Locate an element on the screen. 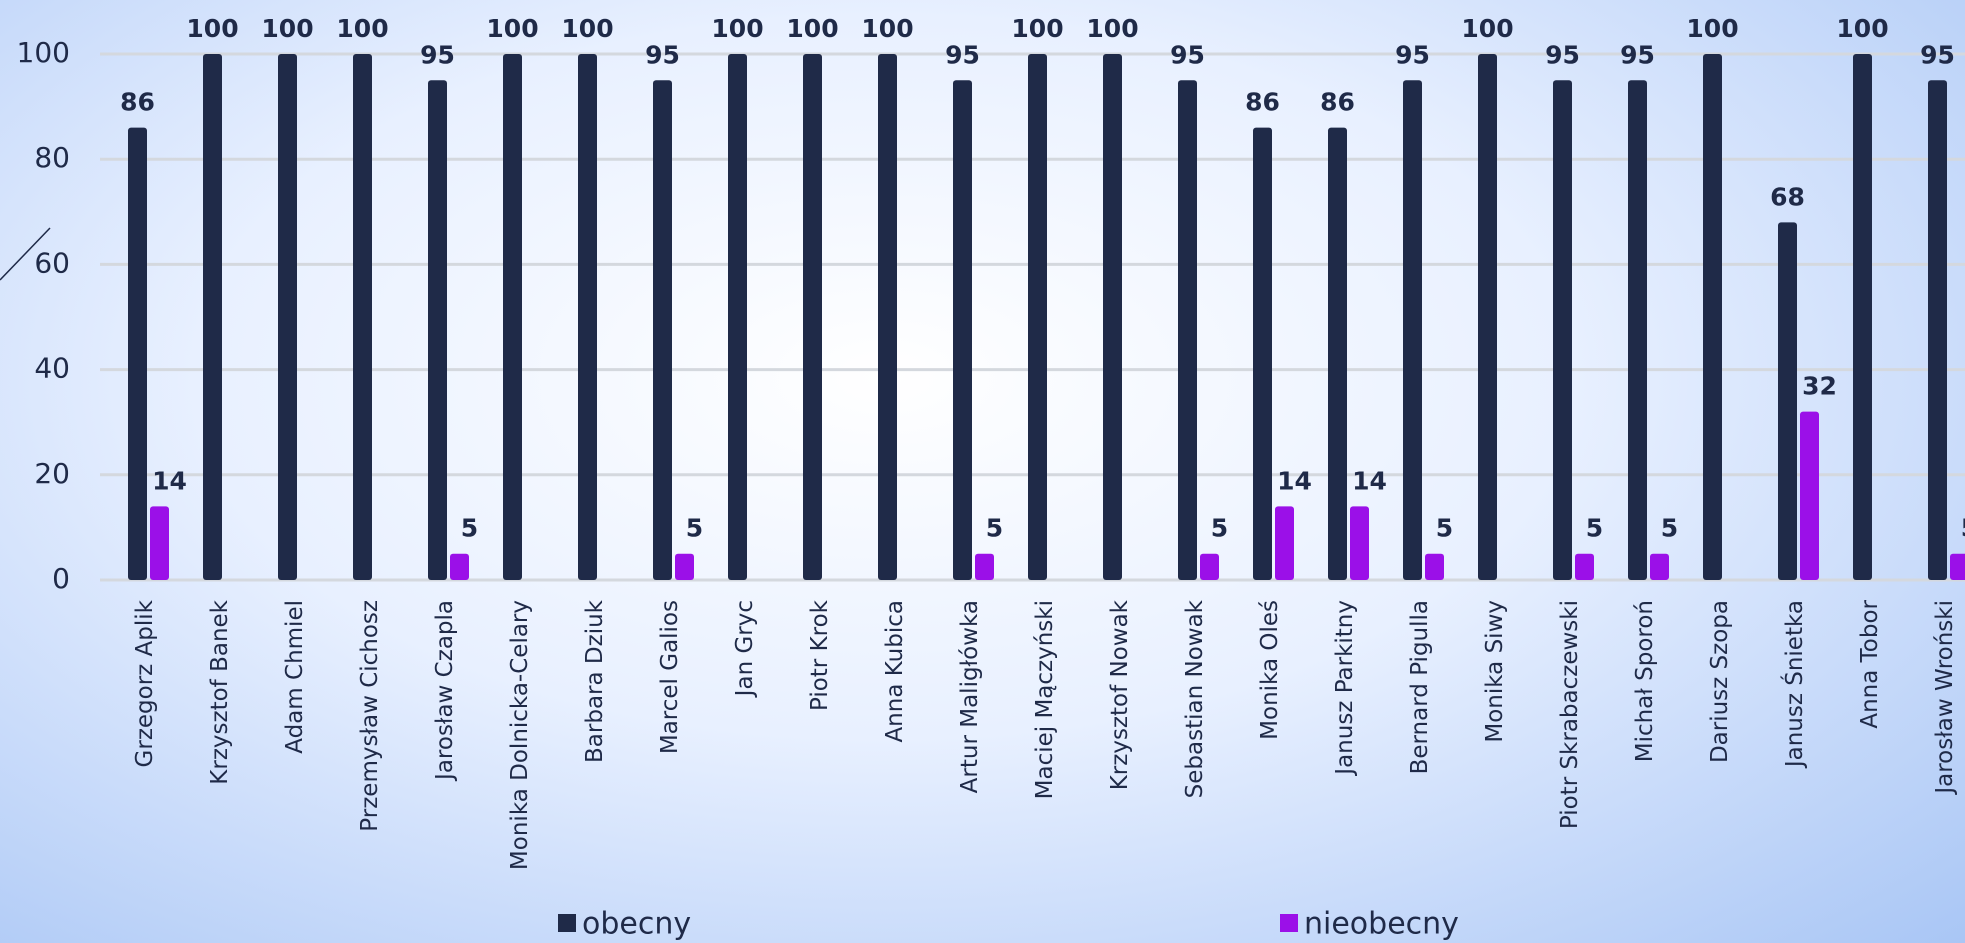 This screenshot has height=943, width=1965. x-tick-label: Janusz Parkitny is located at coordinates (1345, 688).